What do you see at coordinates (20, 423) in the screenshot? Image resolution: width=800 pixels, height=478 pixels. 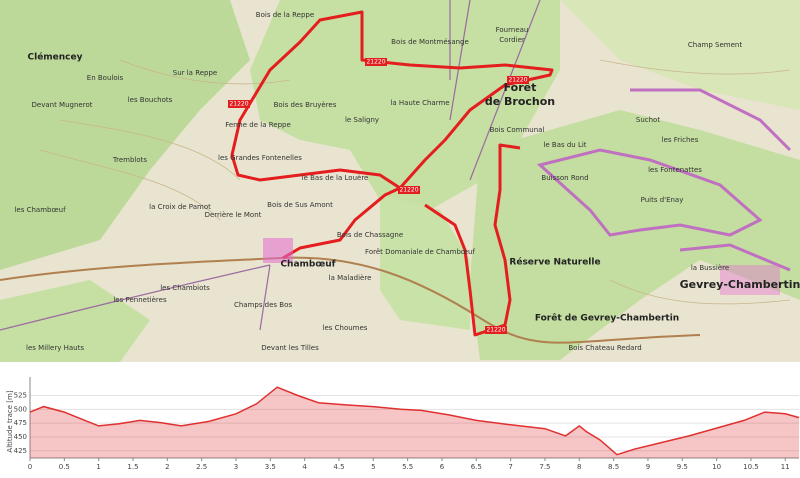 I see `y-tick-label: 475` at bounding box center [20, 423].